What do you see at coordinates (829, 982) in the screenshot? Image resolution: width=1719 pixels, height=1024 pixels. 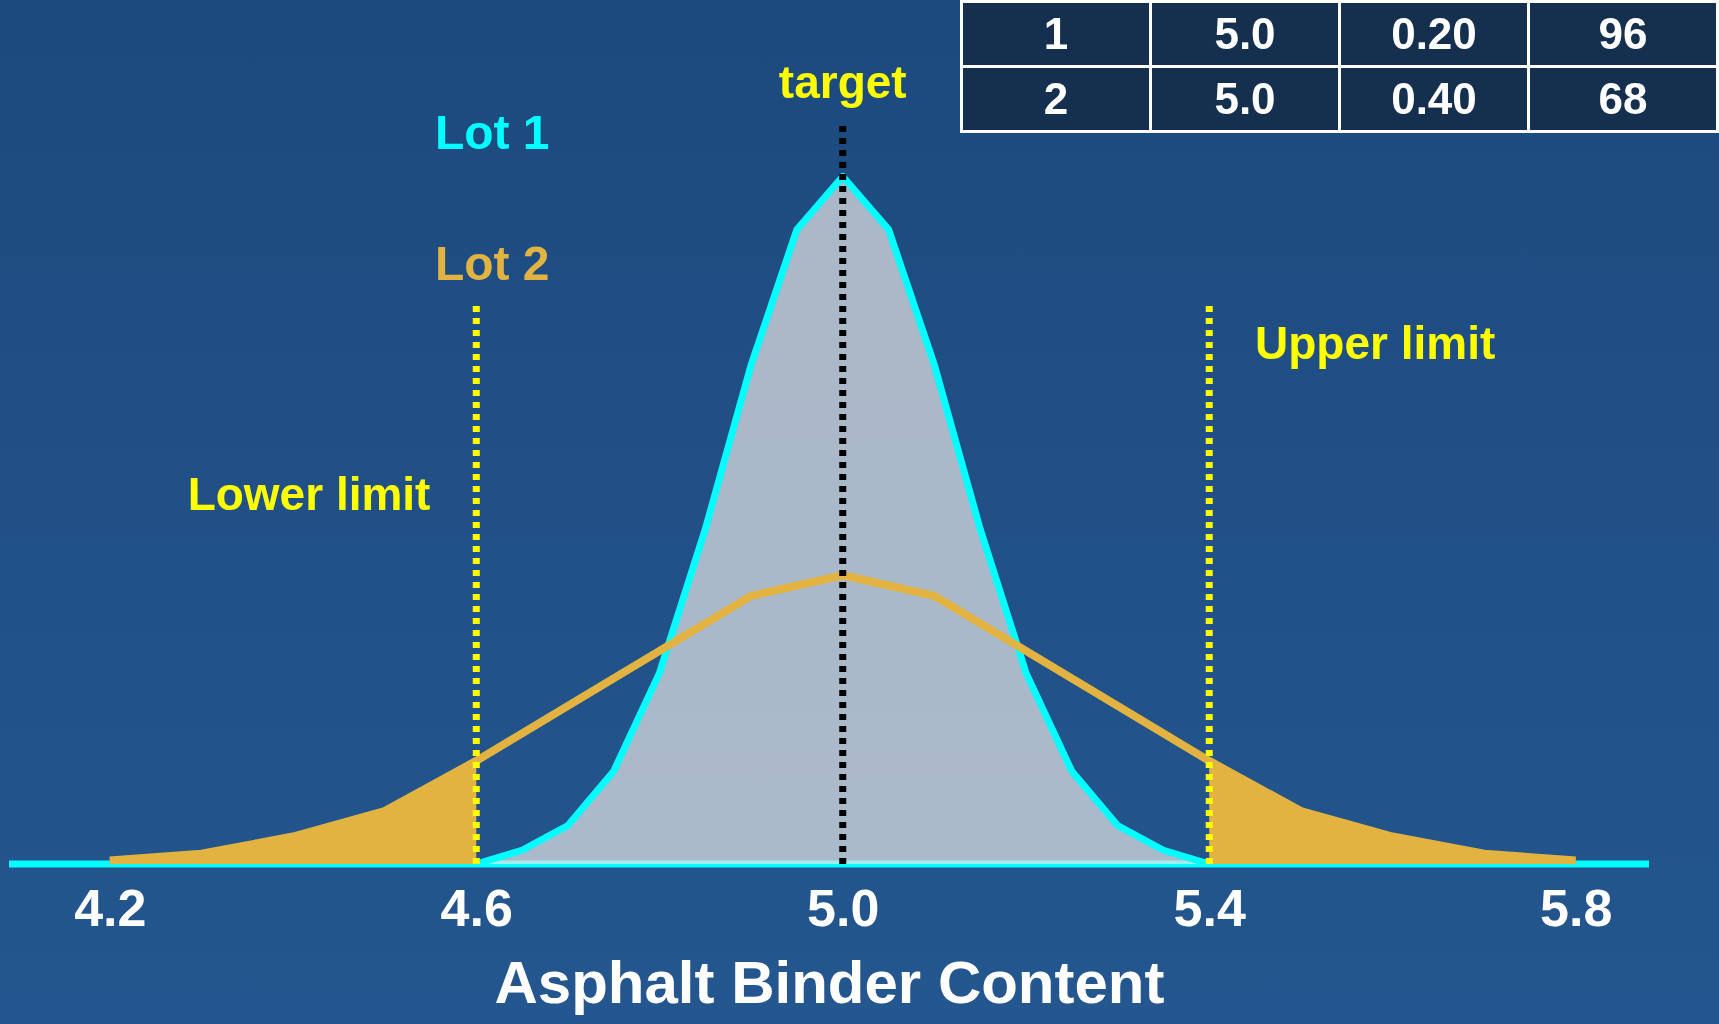 I see `x-axis-title: Asphalt Binder Content` at bounding box center [829, 982].